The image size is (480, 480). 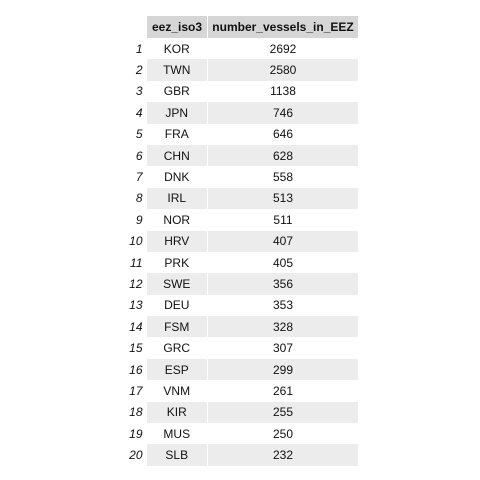 I want to click on table-row: 3 GBR 1138, so click(x=239, y=91).